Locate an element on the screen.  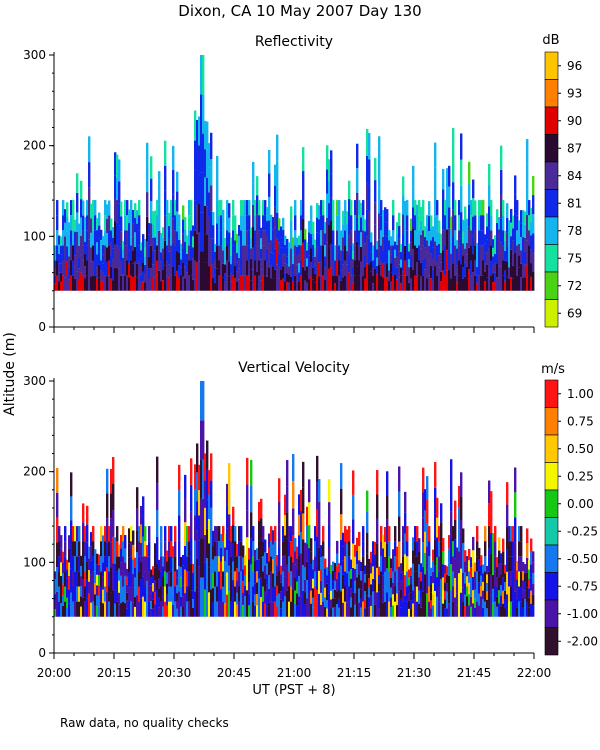
colorbar-label: -0.75 is located at coordinates (582, 586).